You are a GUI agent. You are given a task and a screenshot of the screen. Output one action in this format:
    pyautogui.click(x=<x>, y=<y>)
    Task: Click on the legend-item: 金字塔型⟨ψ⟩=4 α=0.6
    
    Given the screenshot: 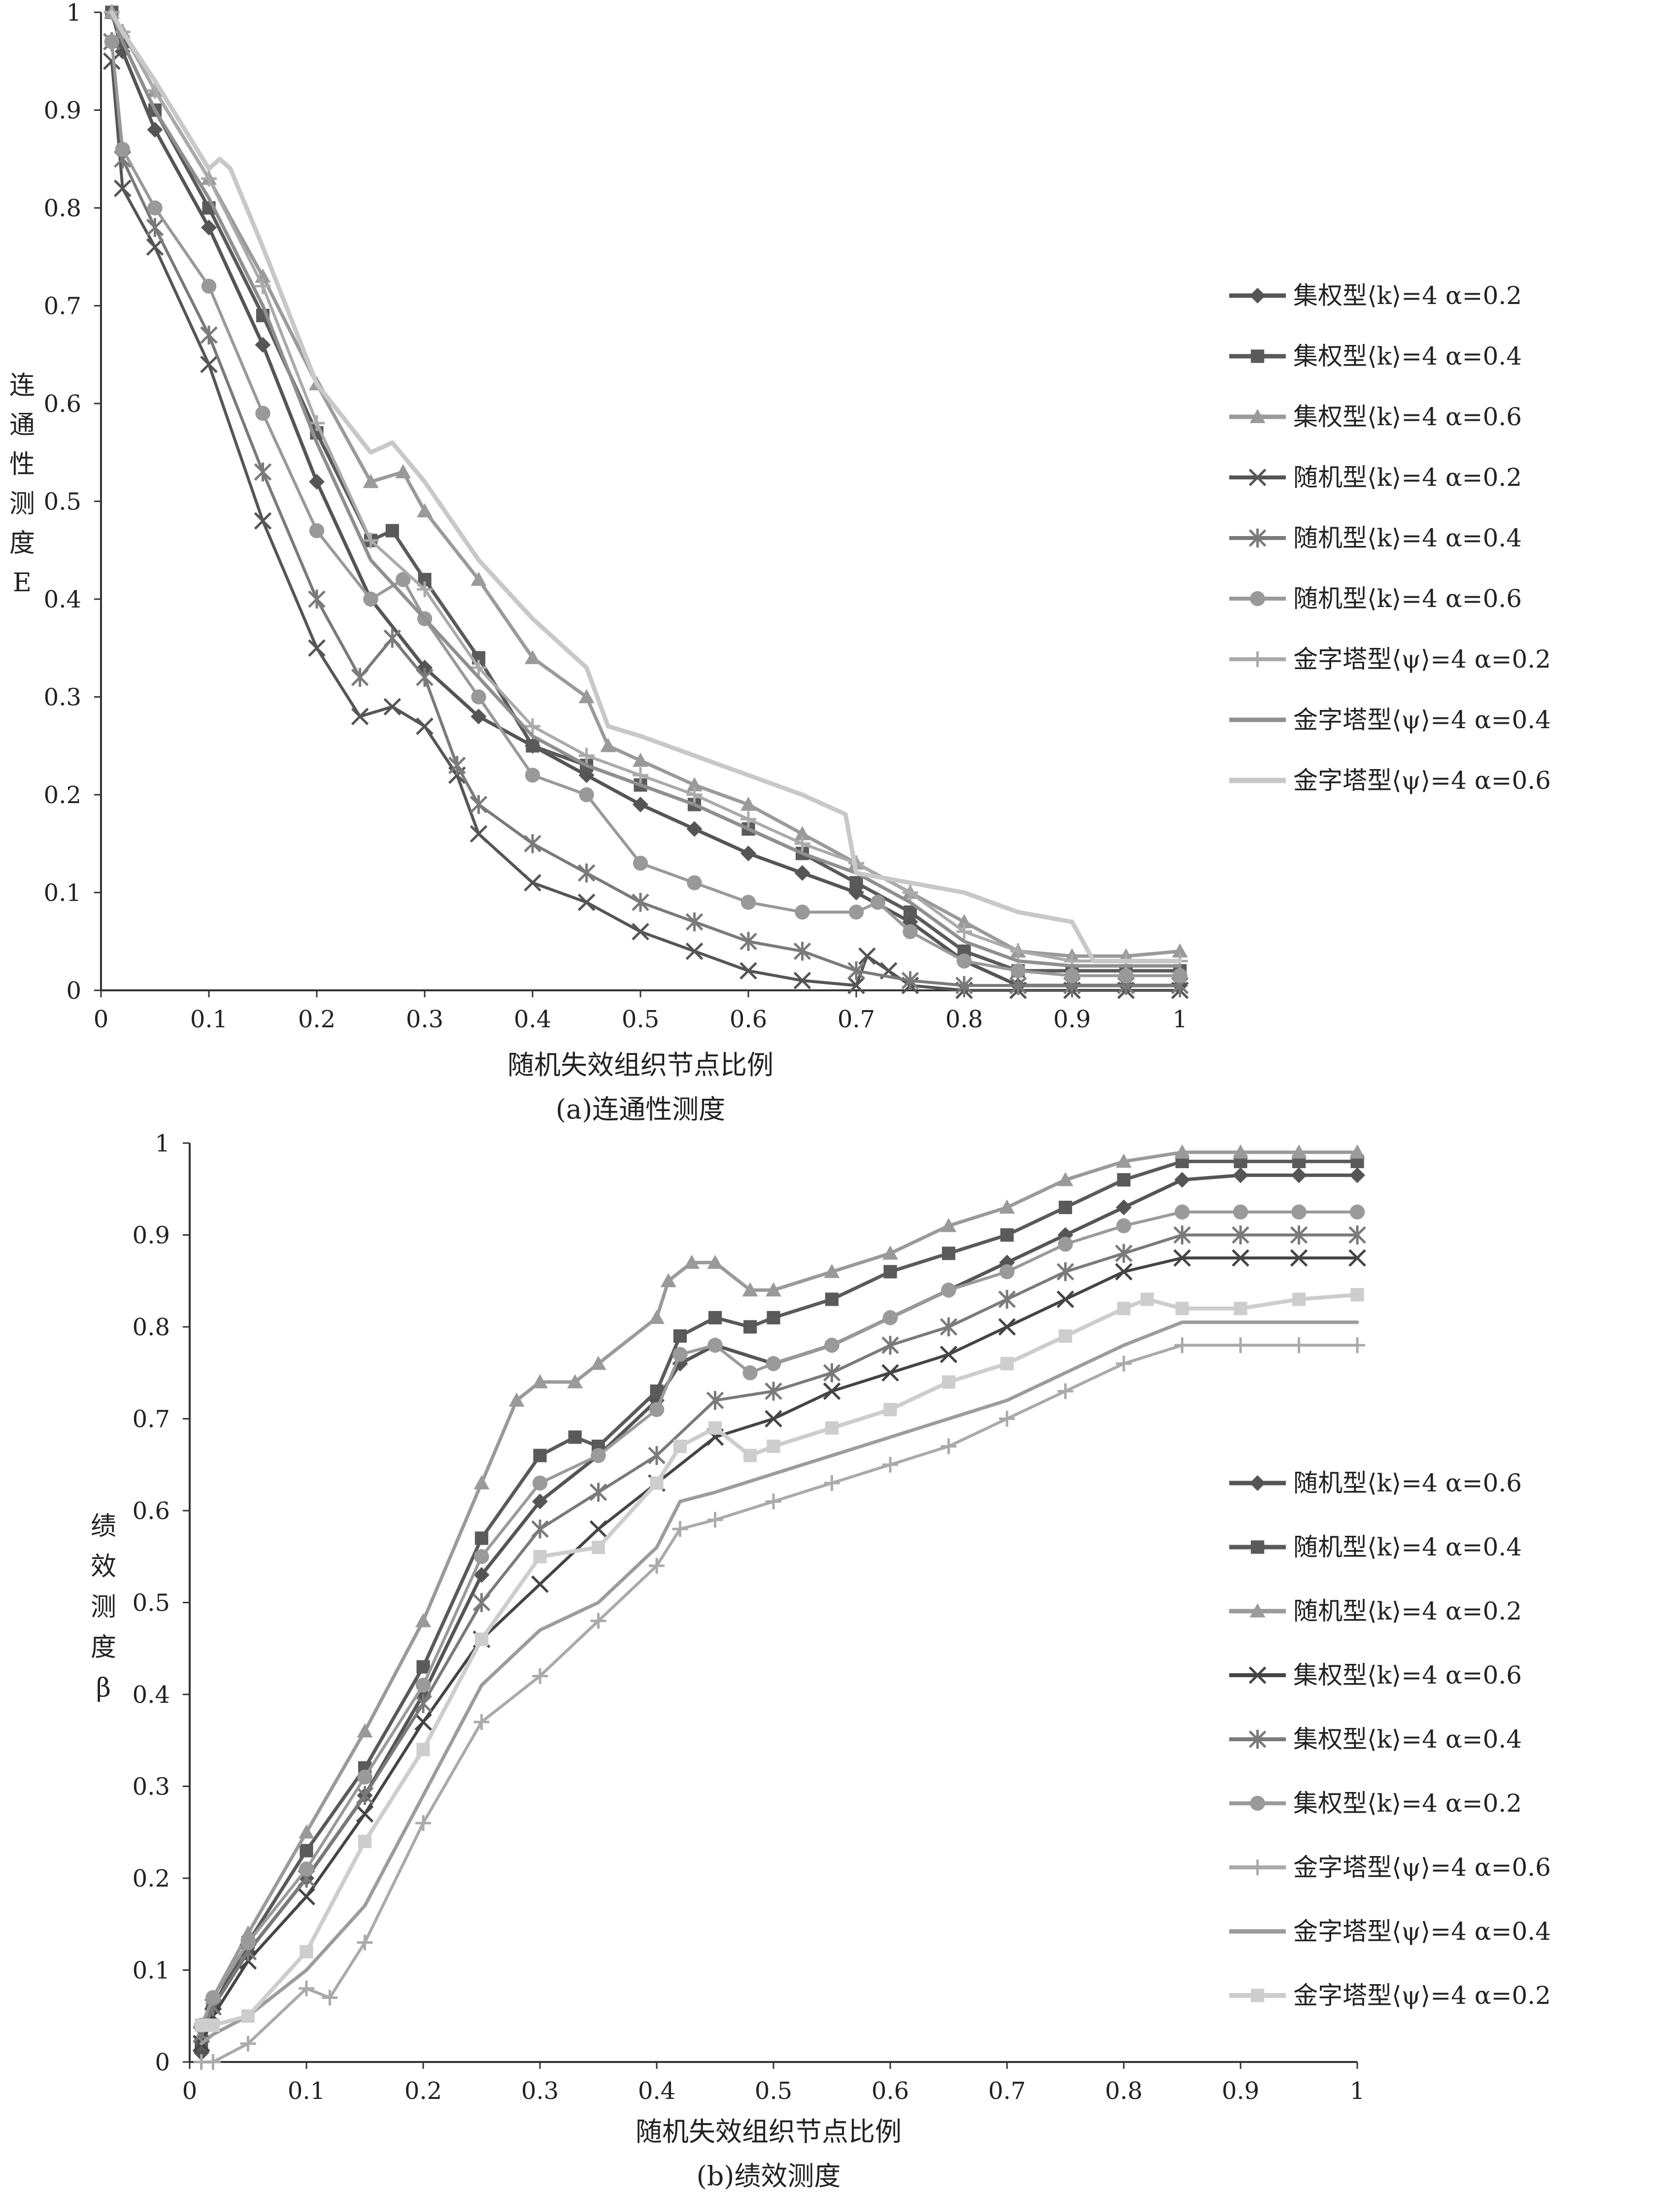 What is the action you would take?
    pyautogui.click(x=1390, y=1867)
    